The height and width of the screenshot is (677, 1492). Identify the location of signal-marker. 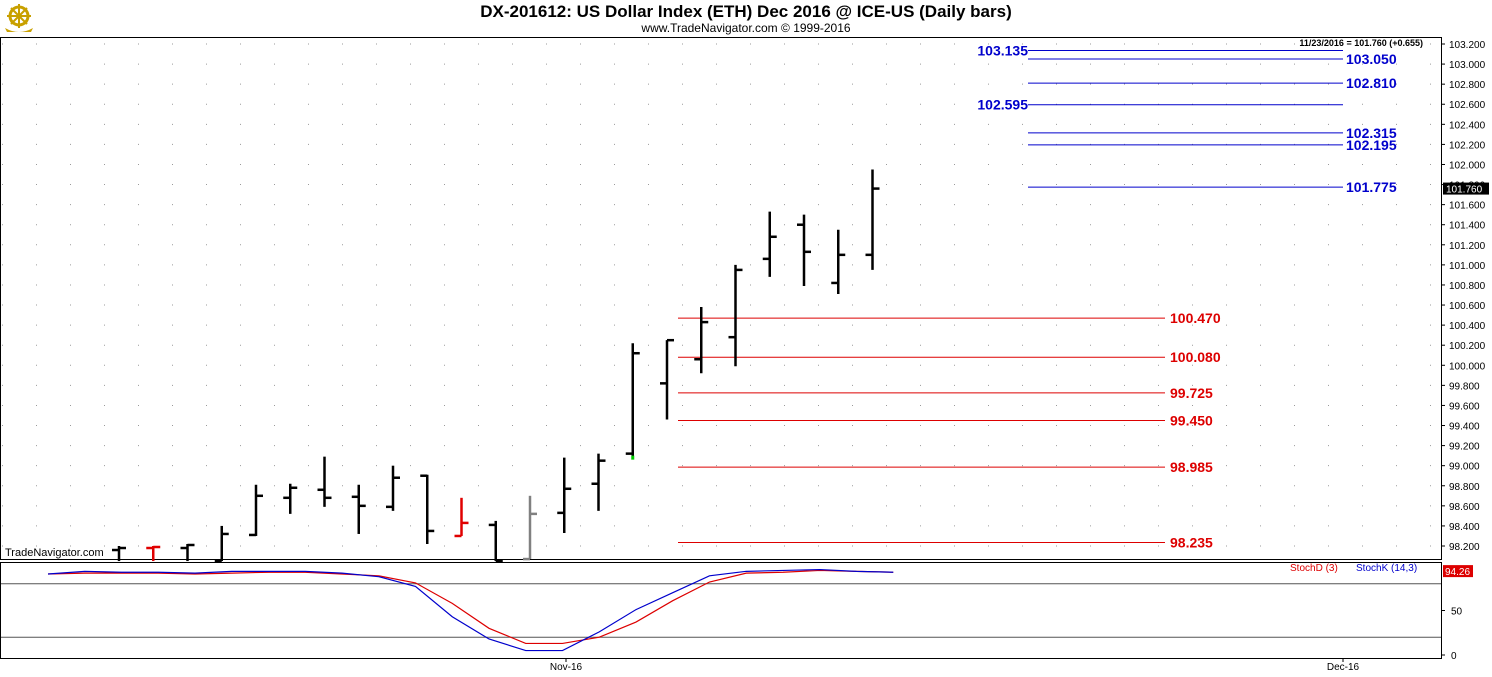
(633, 457).